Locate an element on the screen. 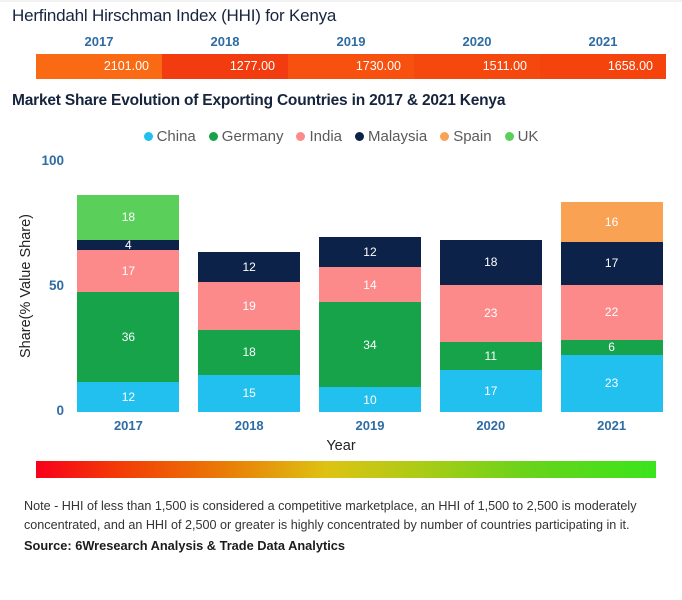  bar-segment-2019-germany: 34 is located at coordinates (369, 344).